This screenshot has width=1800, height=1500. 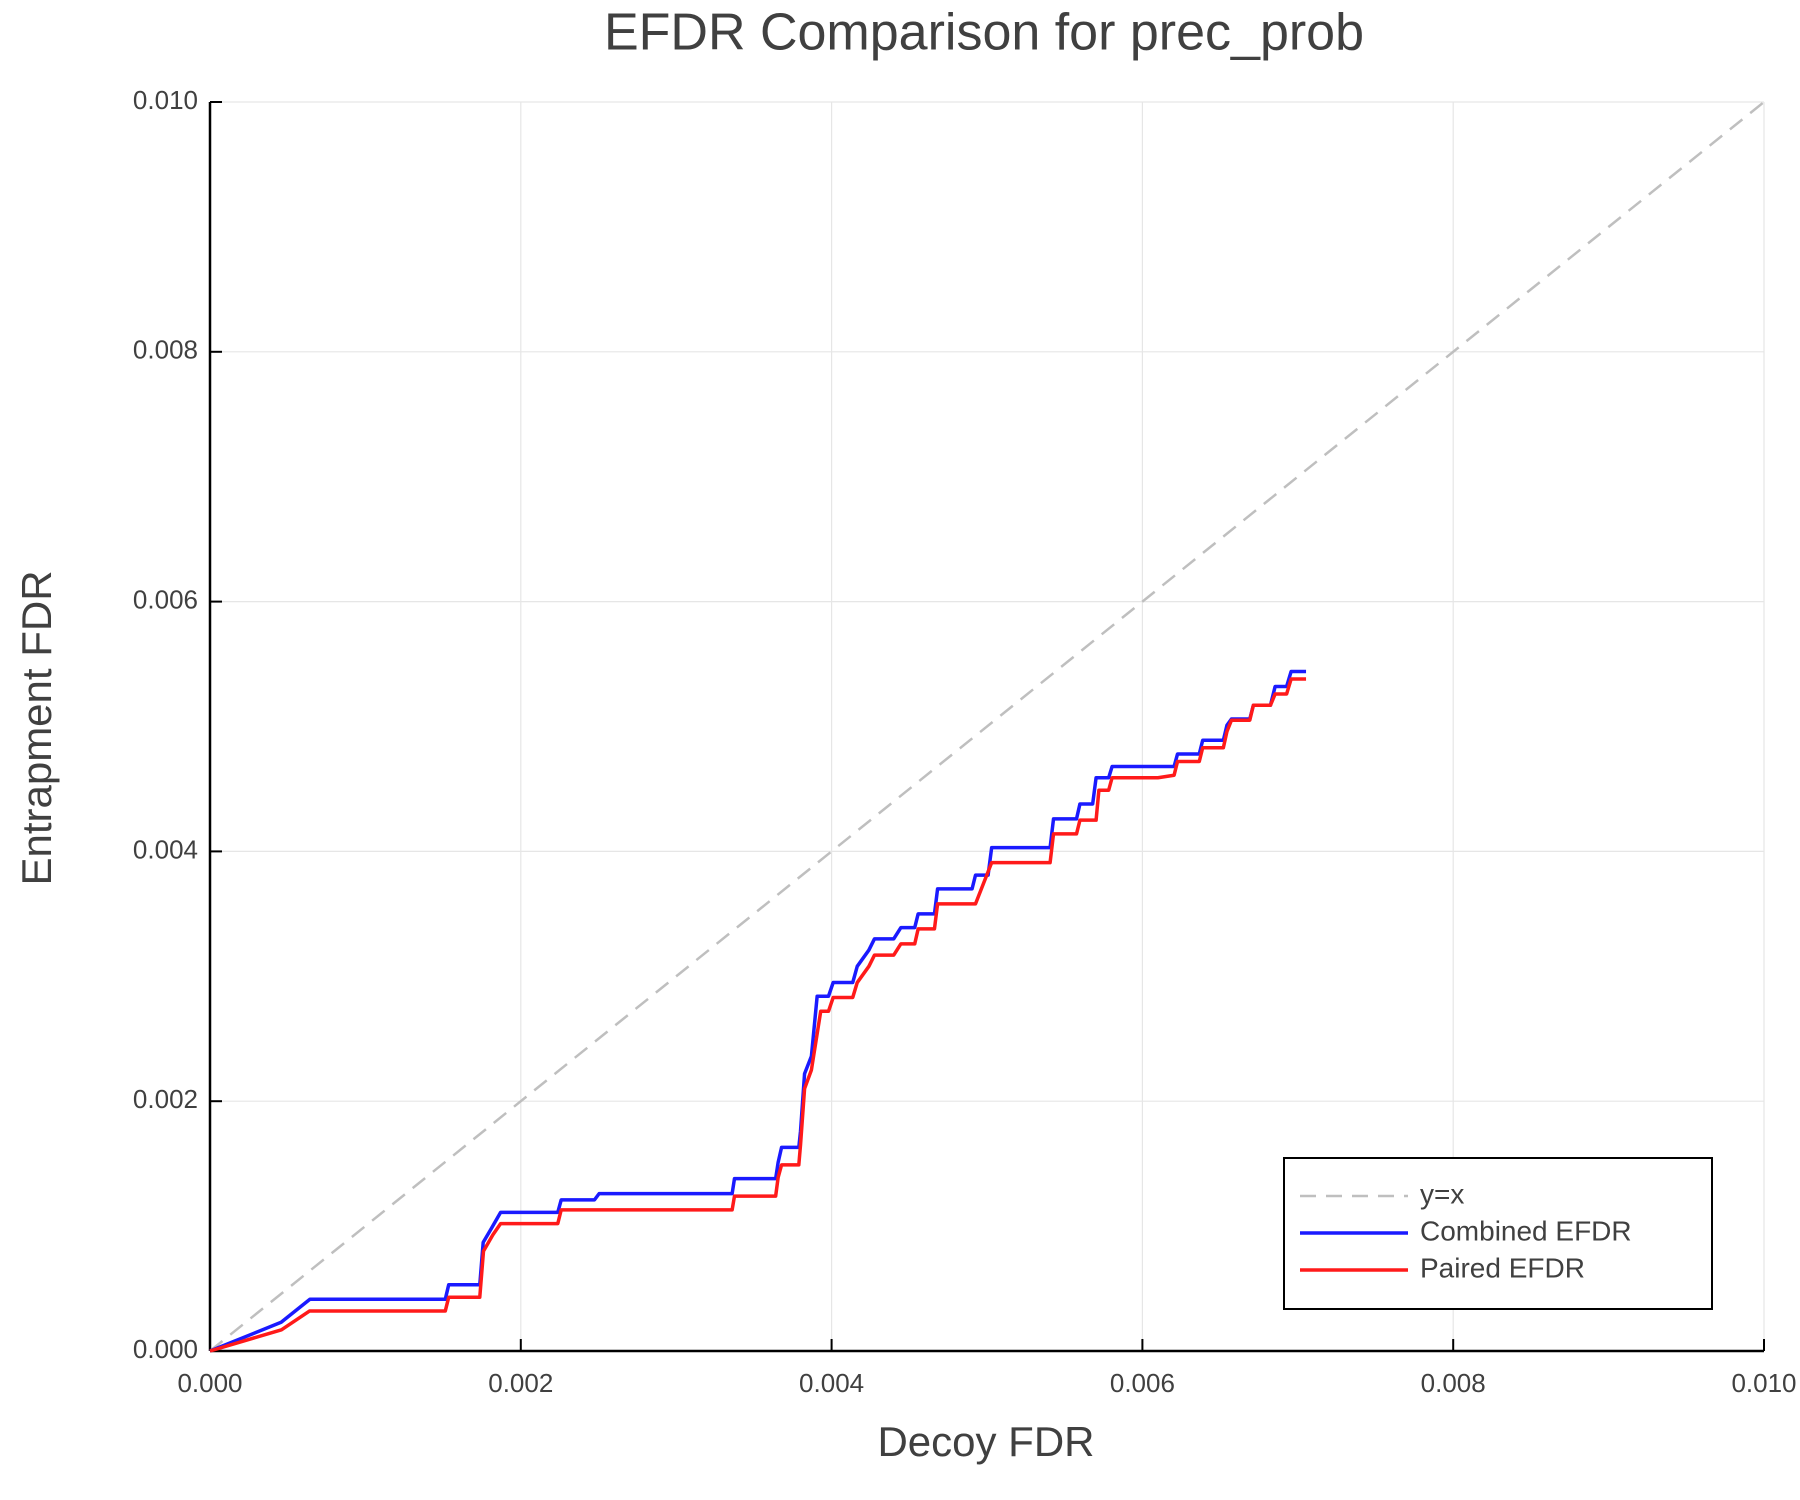 What do you see at coordinates (165, 1349) in the screenshot?
I see `y-tick-label: 0.000` at bounding box center [165, 1349].